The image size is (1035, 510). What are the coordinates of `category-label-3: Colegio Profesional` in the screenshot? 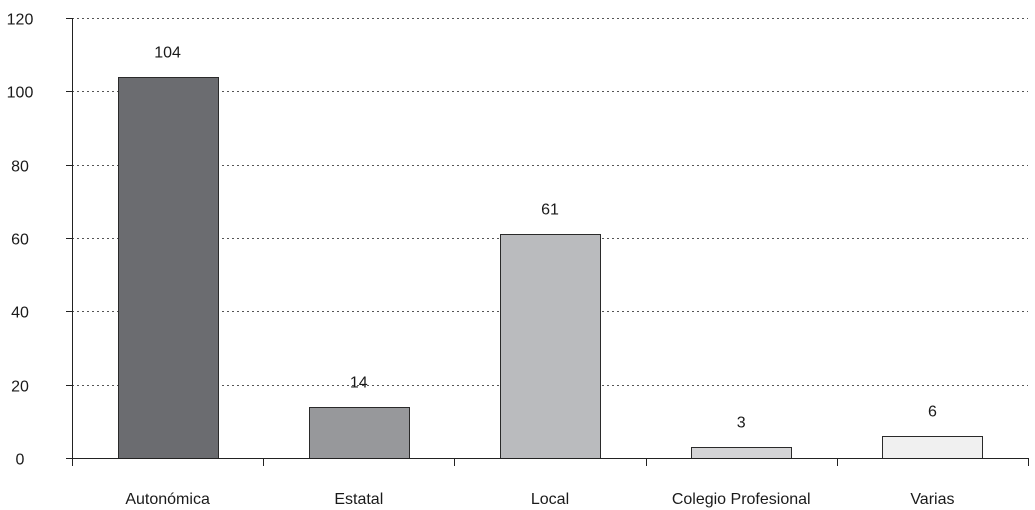 It's located at (741, 499).